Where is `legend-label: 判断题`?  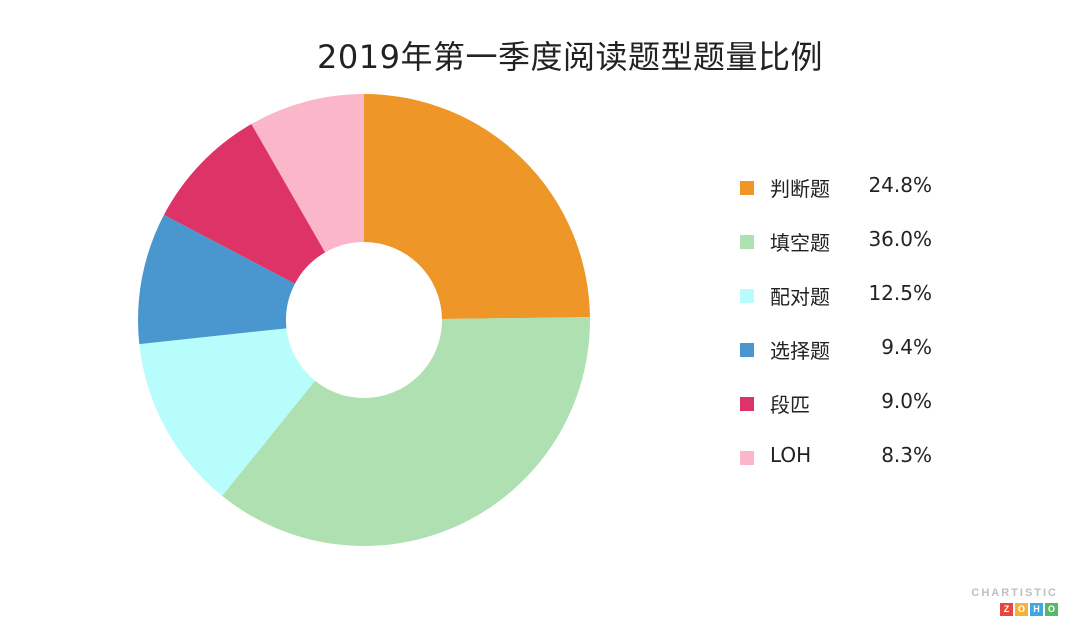 legend-label: 判断题 is located at coordinates (800, 189).